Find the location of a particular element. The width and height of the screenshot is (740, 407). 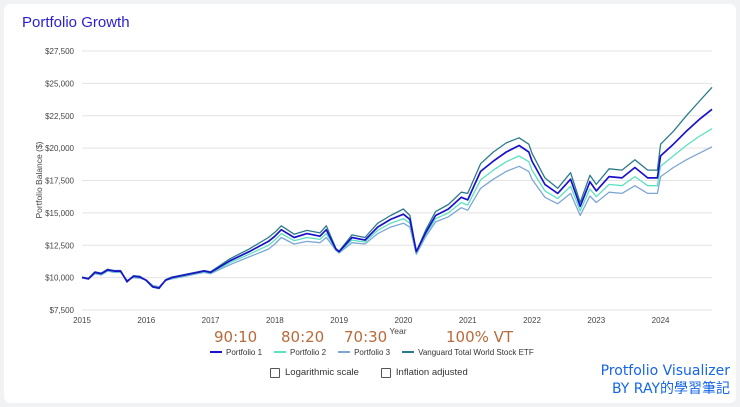

legend-item-vt-etf: Vanguard Total World Stock ETF is located at coordinates (468, 352).